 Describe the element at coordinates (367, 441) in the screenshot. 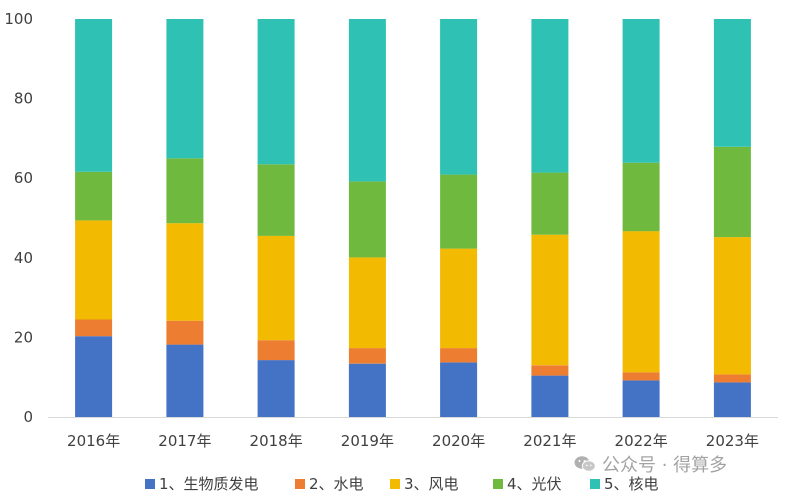

I see `x-tick-label: 2019年` at that location.